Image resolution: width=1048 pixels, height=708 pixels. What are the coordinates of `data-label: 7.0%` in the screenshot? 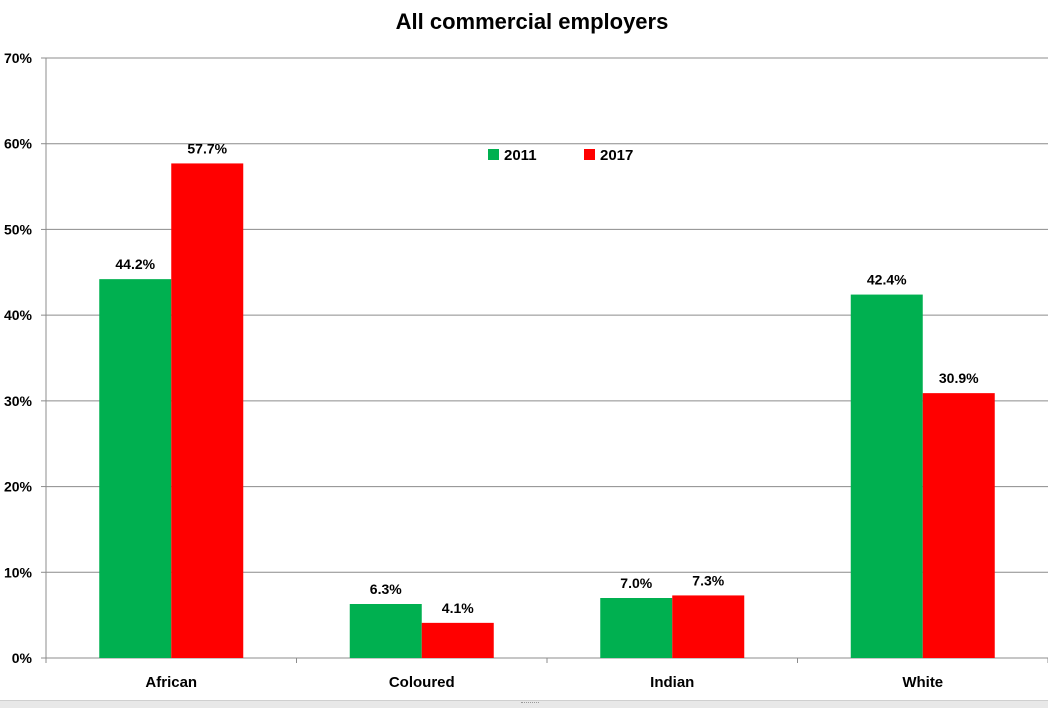 It's located at (636, 583).